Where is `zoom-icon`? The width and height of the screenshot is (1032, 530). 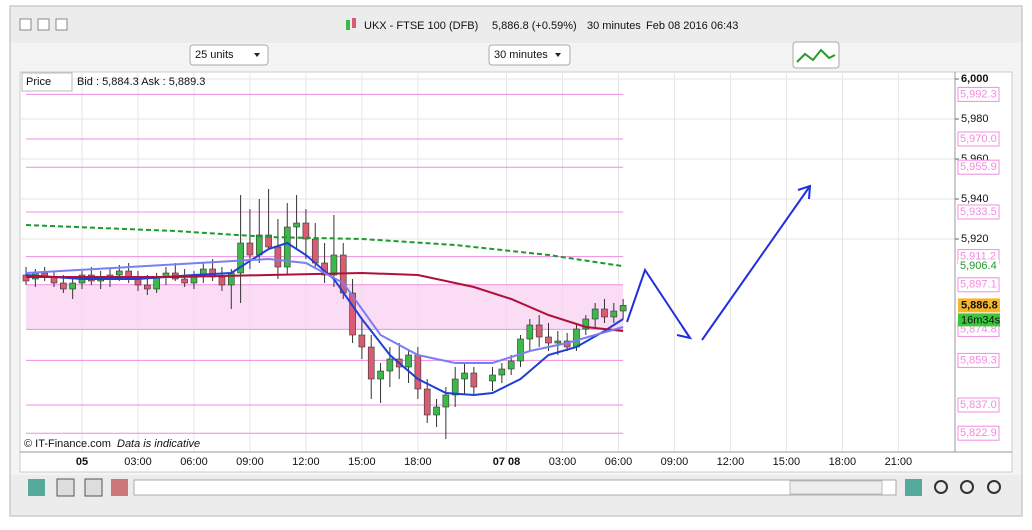
zoom-icon is located at coordinates (941, 487).